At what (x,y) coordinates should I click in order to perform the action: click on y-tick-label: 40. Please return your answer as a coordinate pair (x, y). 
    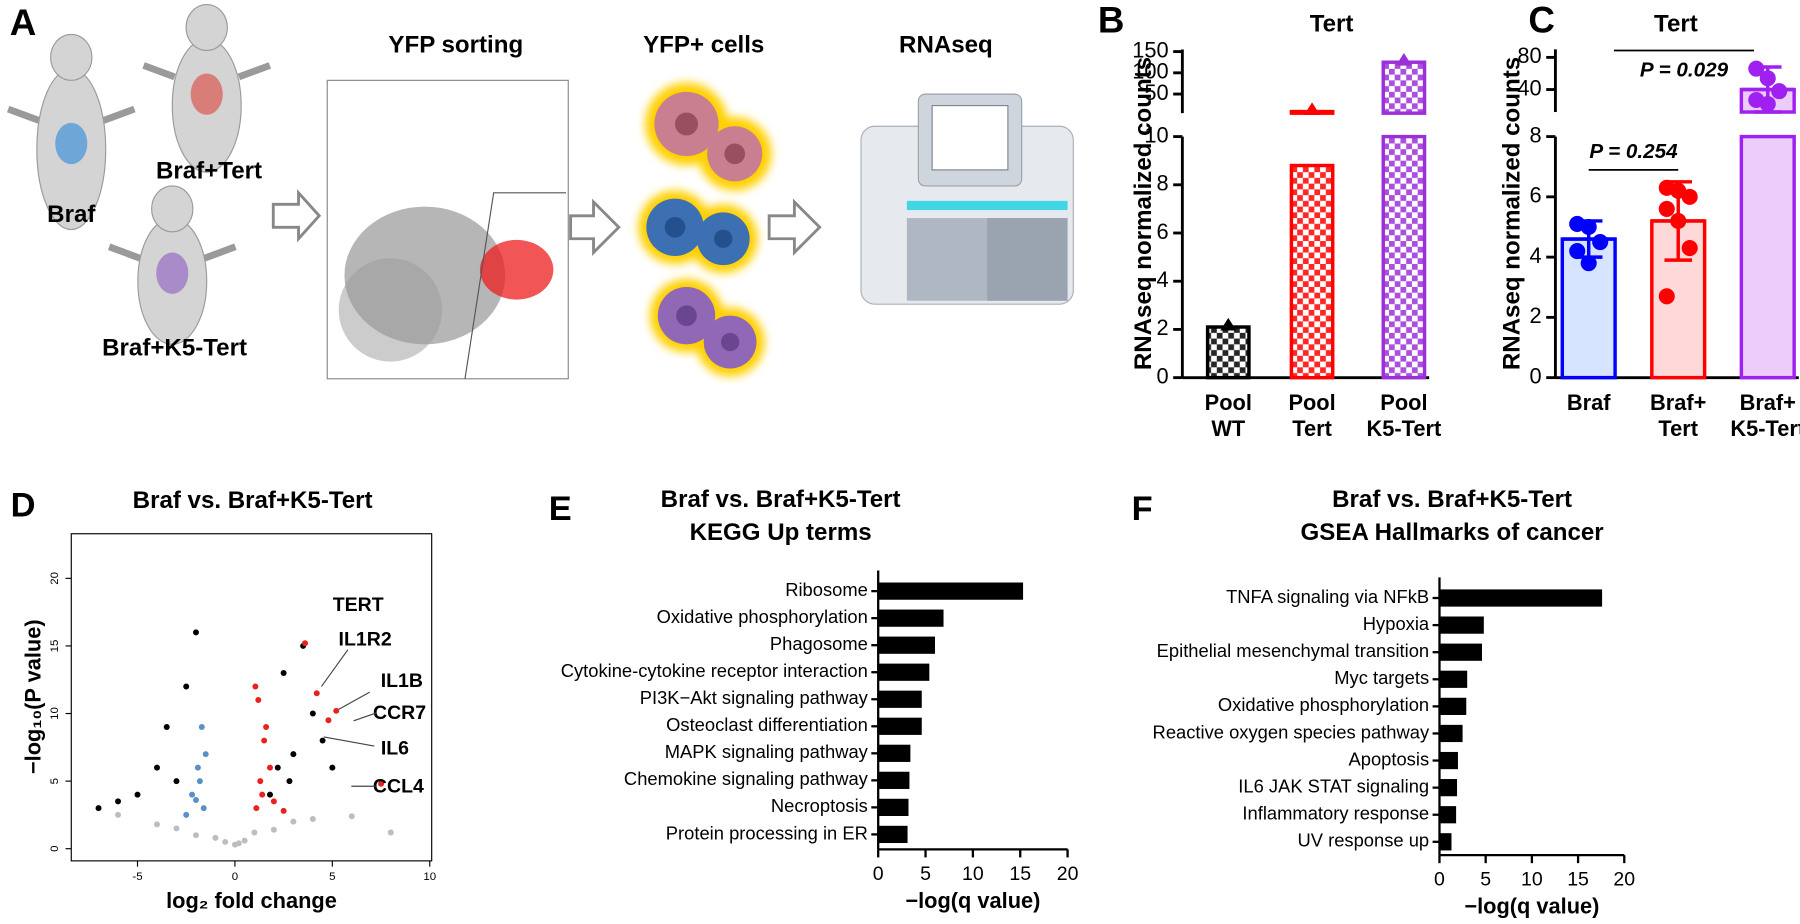
    Looking at the image, I should click on (1529, 87).